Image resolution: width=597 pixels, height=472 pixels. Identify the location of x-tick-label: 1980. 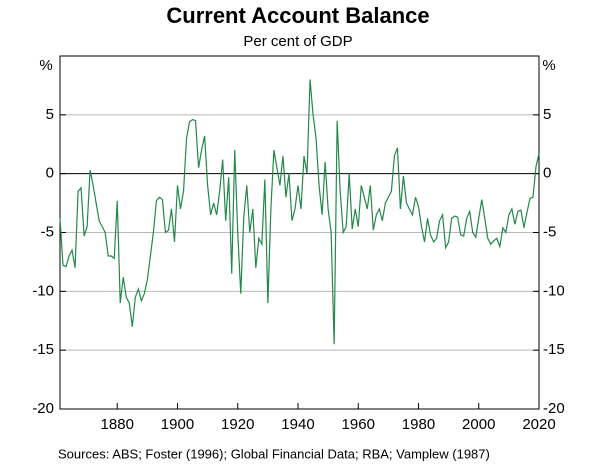
(418, 424).